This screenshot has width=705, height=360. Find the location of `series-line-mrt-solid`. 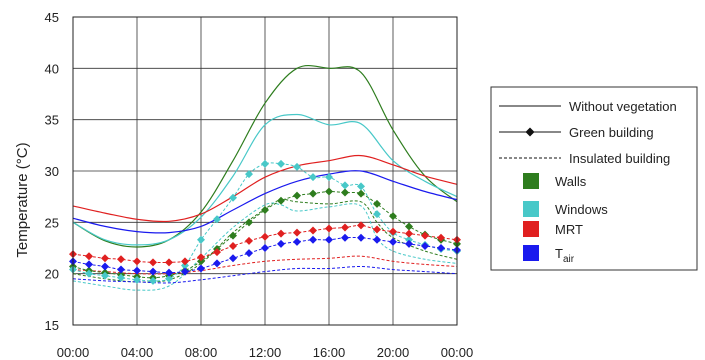

series-line-mrt-solid is located at coordinates (265, 188).